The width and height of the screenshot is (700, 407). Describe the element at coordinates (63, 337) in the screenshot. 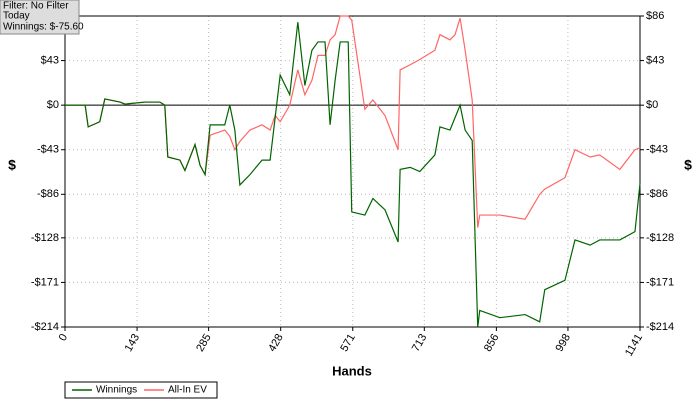

I see `x-tick-label: 0` at that location.